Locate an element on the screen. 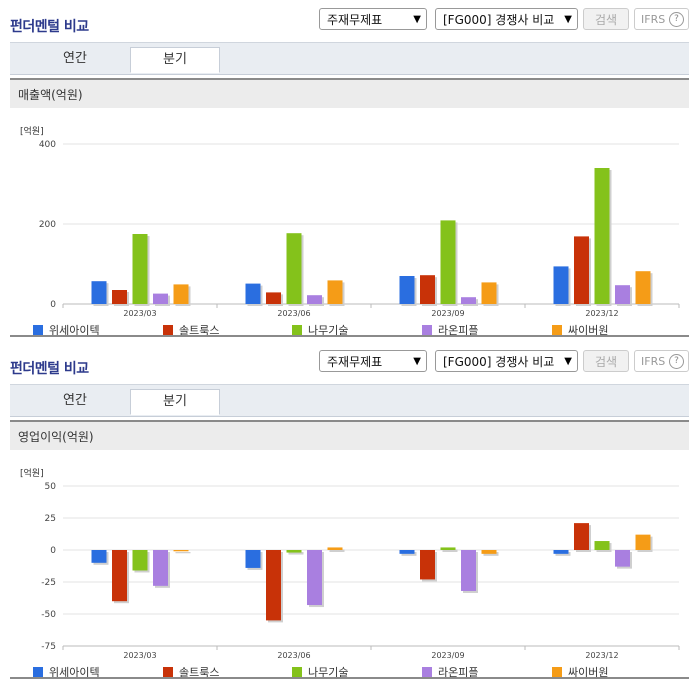 The width and height of the screenshot is (696, 684). y-tick-label: 50 is located at coordinates (51, 487).